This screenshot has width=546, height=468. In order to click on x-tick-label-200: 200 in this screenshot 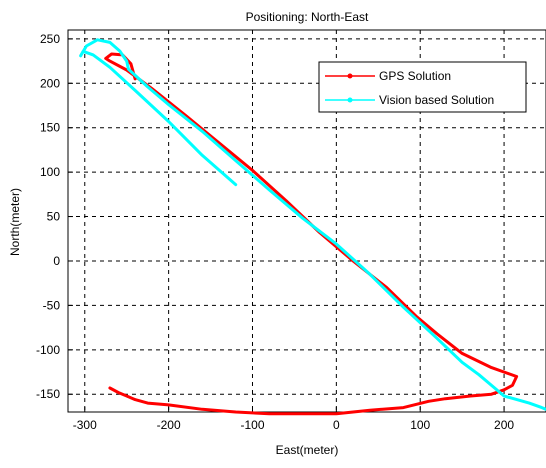, I will do `click(504, 425)`.